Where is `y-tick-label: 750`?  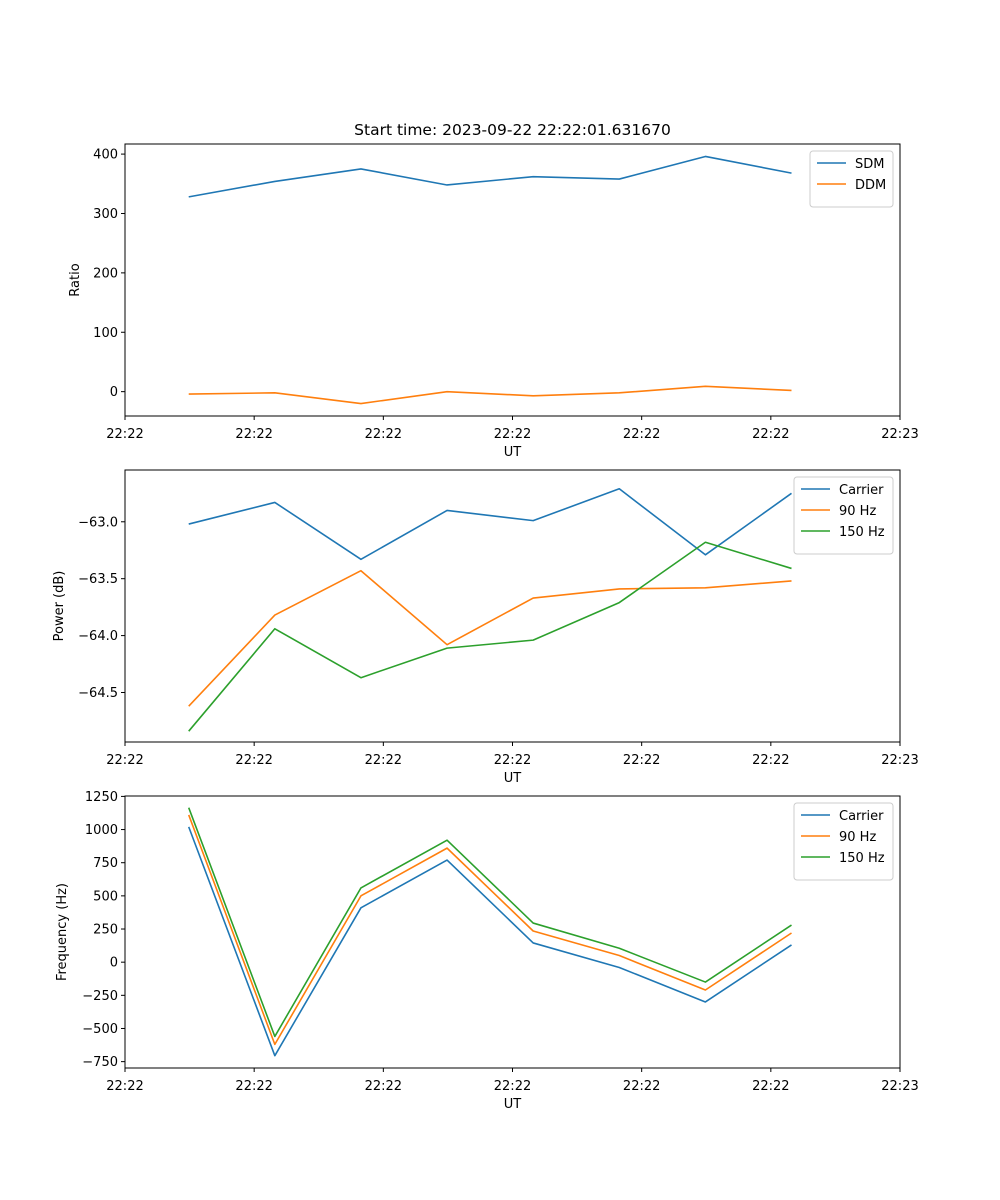
y-tick-label: 750 is located at coordinates (105, 863).